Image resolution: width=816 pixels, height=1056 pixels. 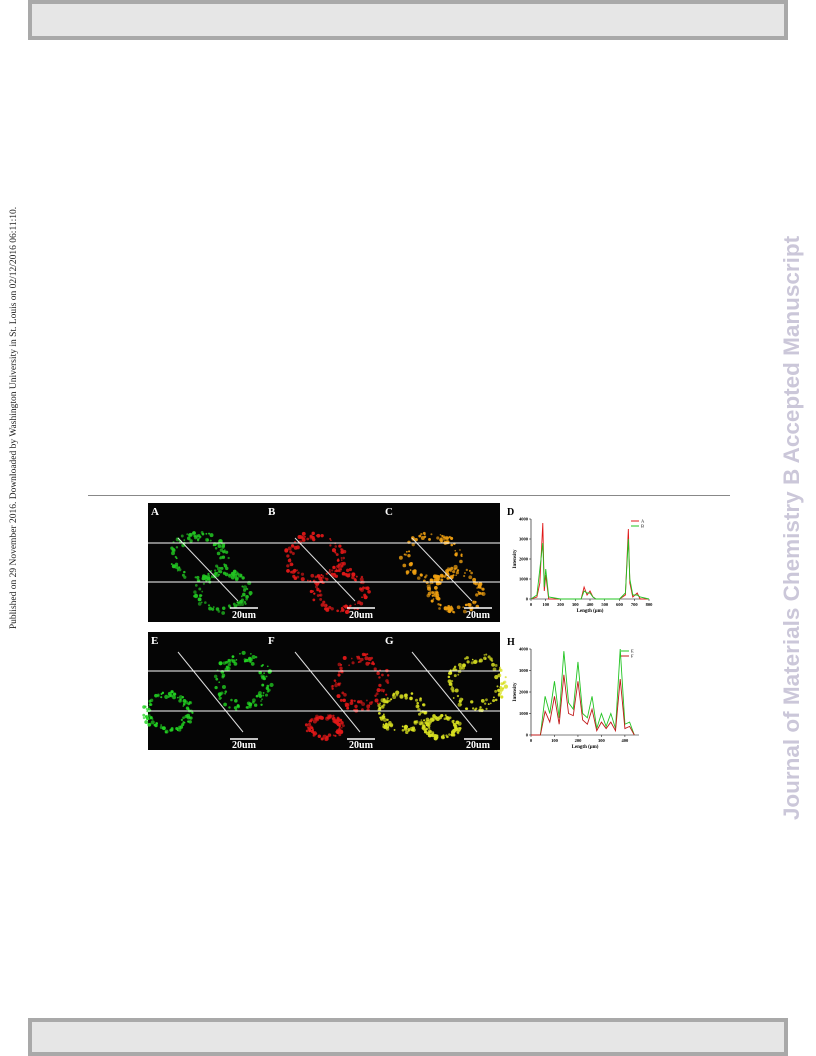 I want to click on rule, so click(x=409, y=495).